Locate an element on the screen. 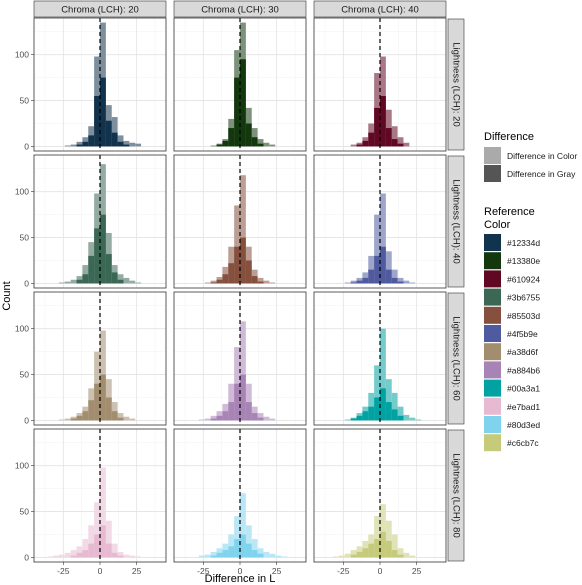 This screenshot has width=582, height=585. y-tick-label: 0 is located at coordinates (26, 420).